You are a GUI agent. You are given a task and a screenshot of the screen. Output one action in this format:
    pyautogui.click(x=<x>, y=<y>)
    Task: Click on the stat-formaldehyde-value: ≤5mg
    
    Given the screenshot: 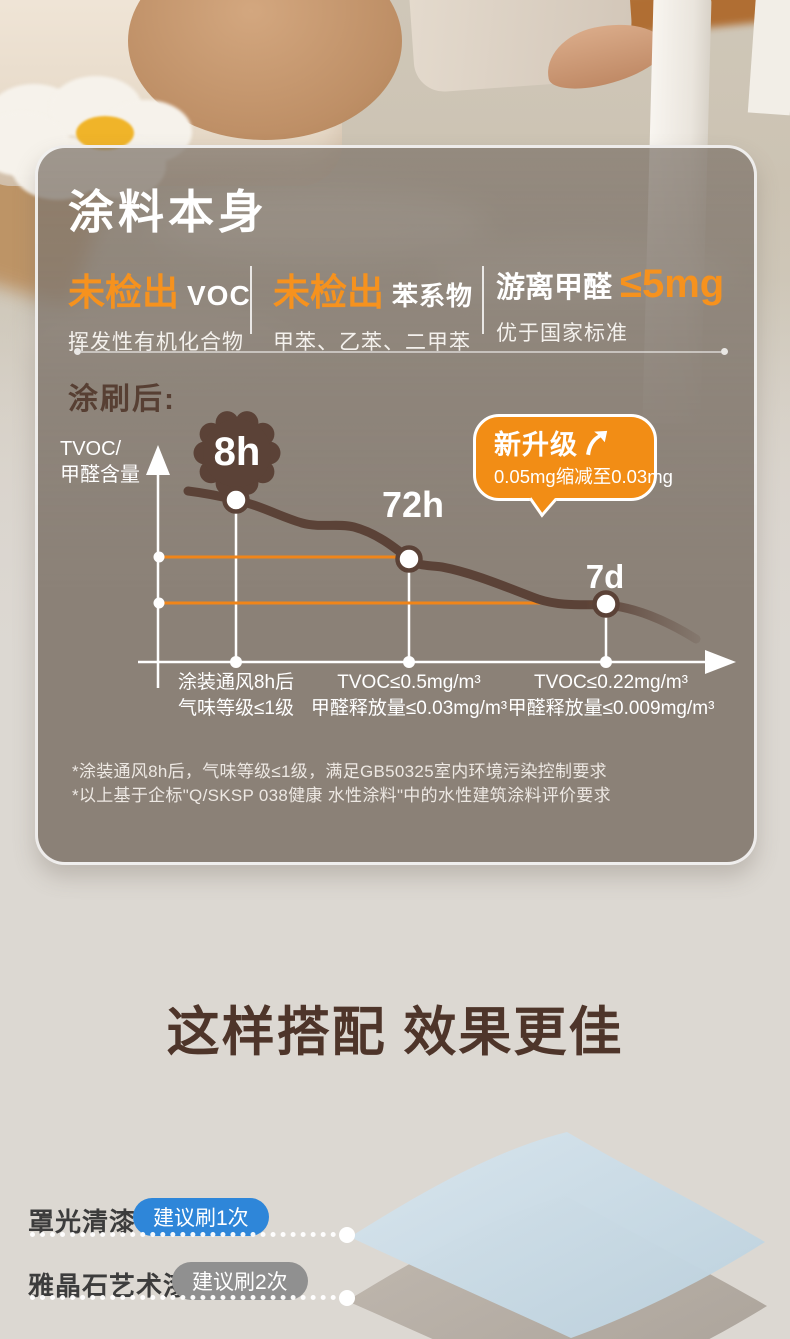 What is the action you would take?
    pyautogui.click(x=672, y=284)
    